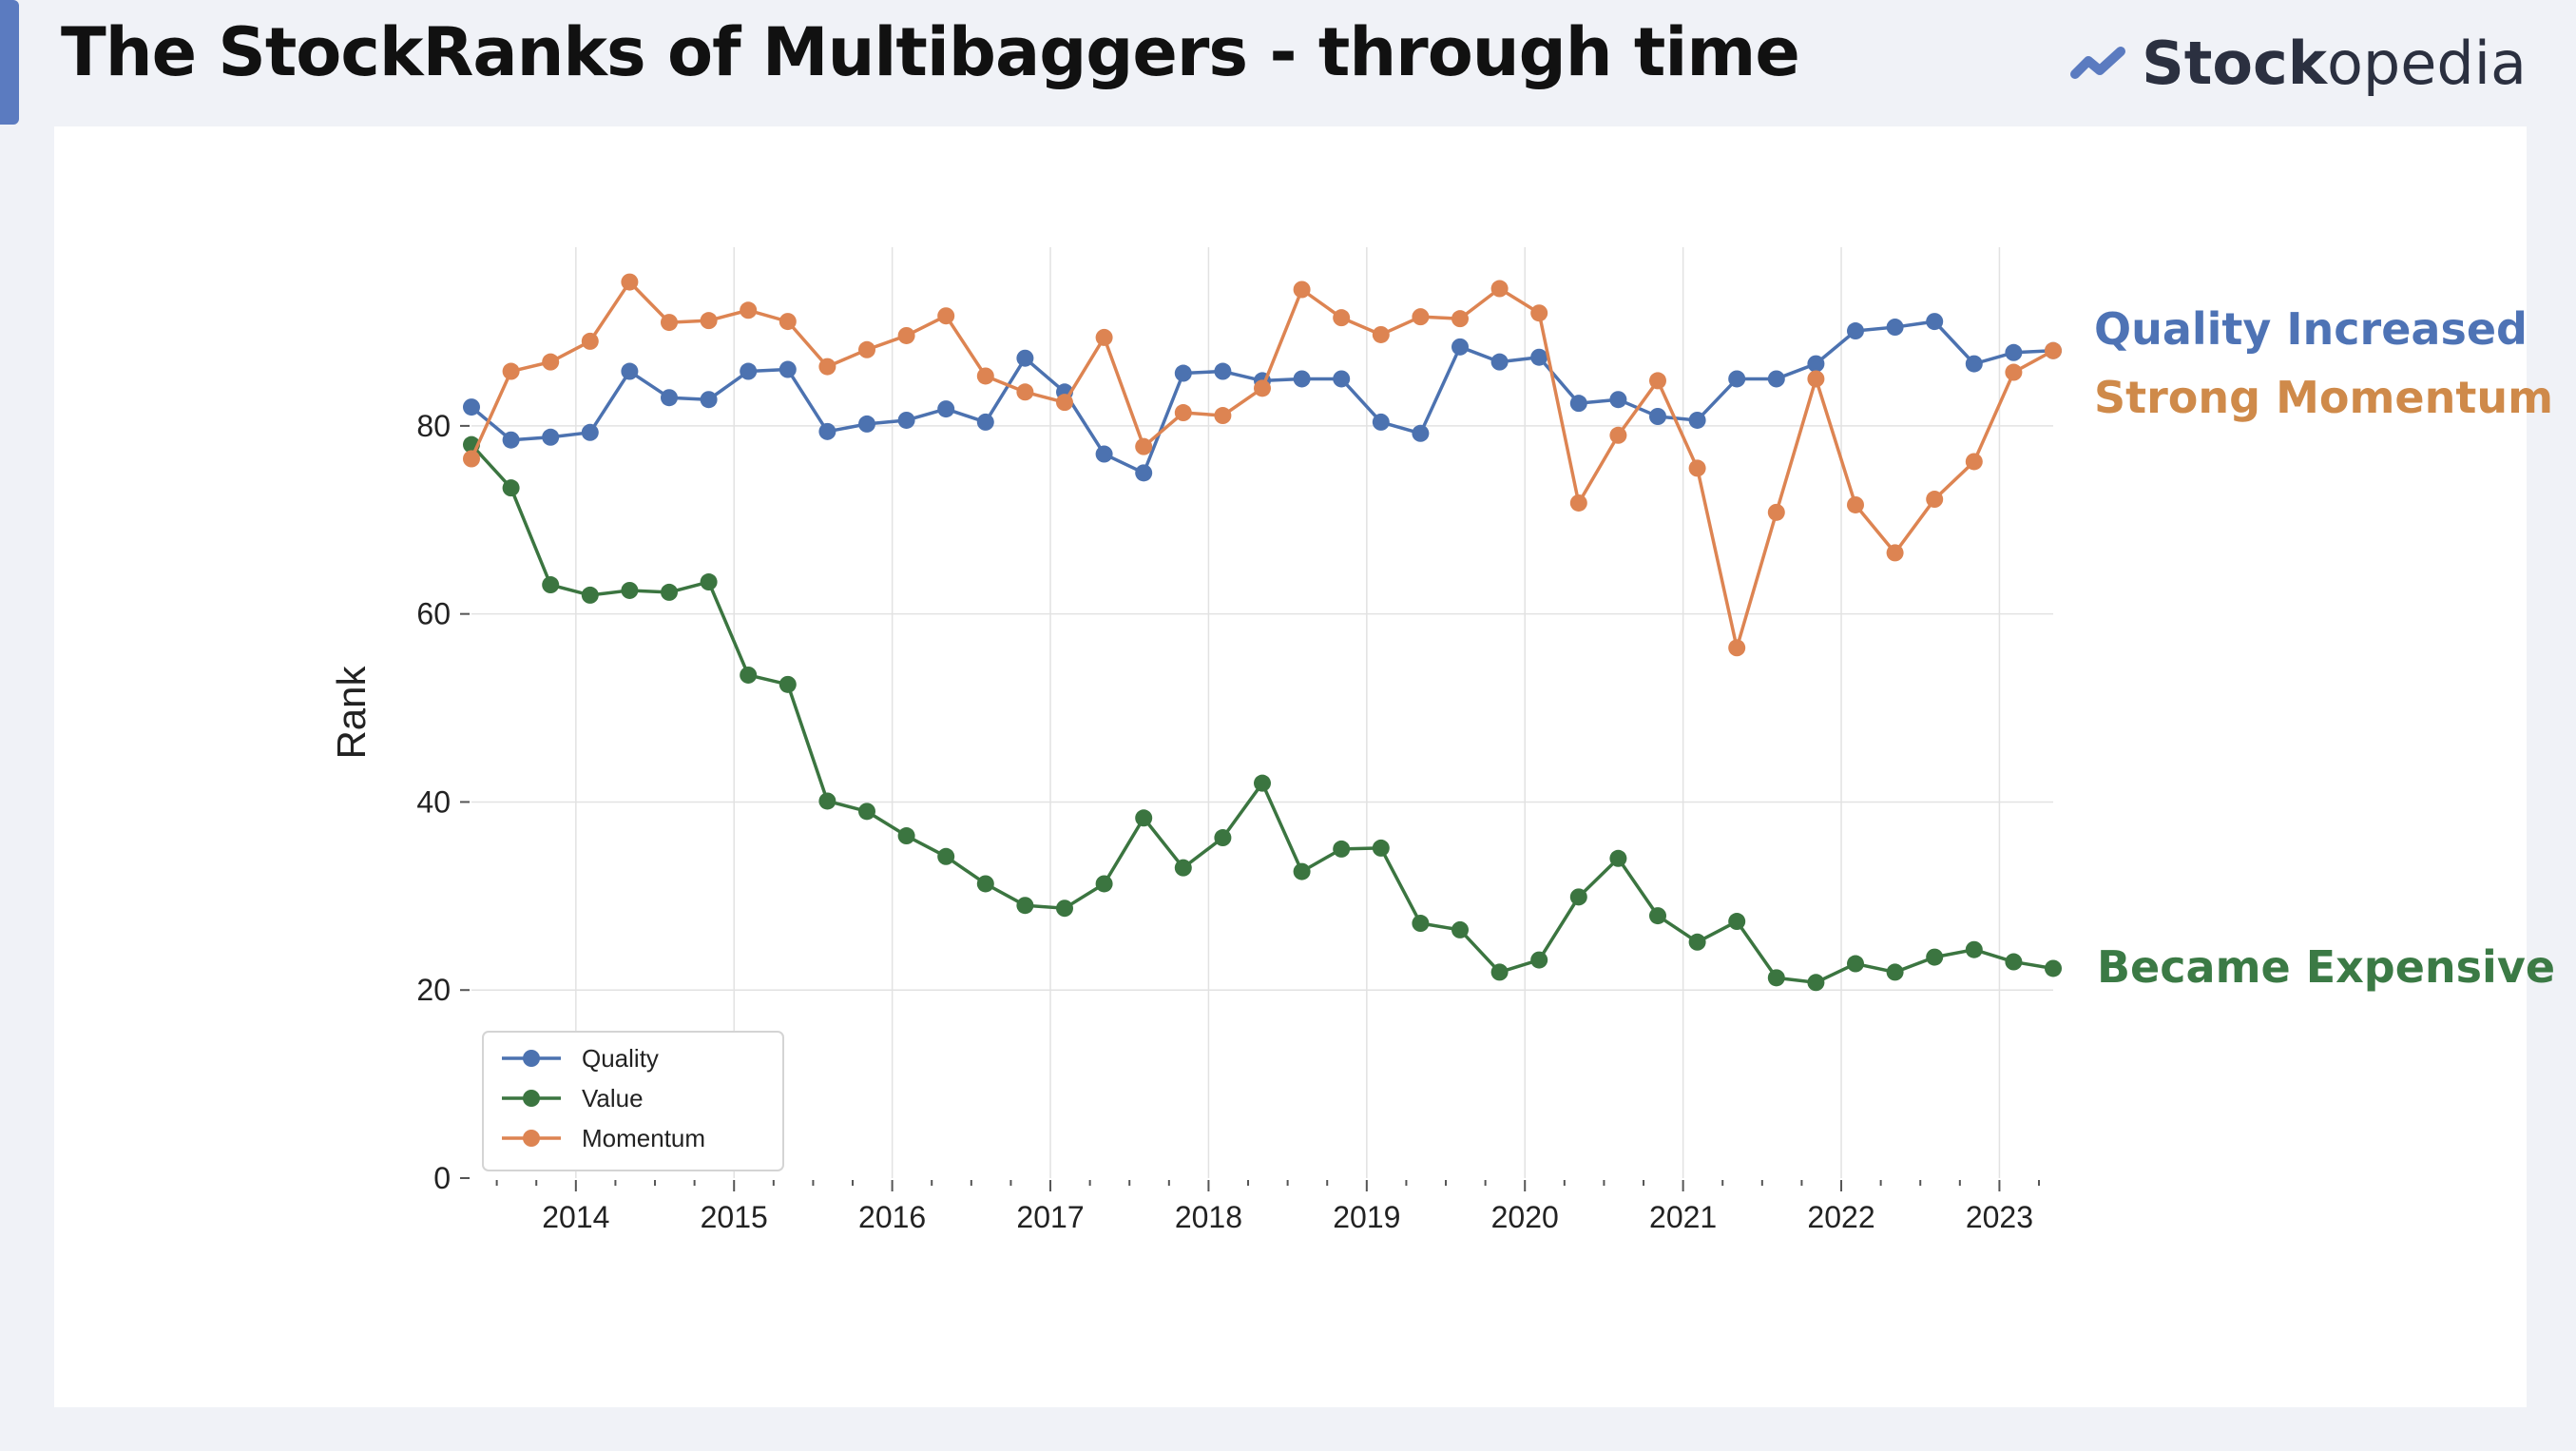  What do you see at coordinates (892, 1217) in the screenshot?
I see `x-tick-label: 2016` at bounding box center [892, 1217].